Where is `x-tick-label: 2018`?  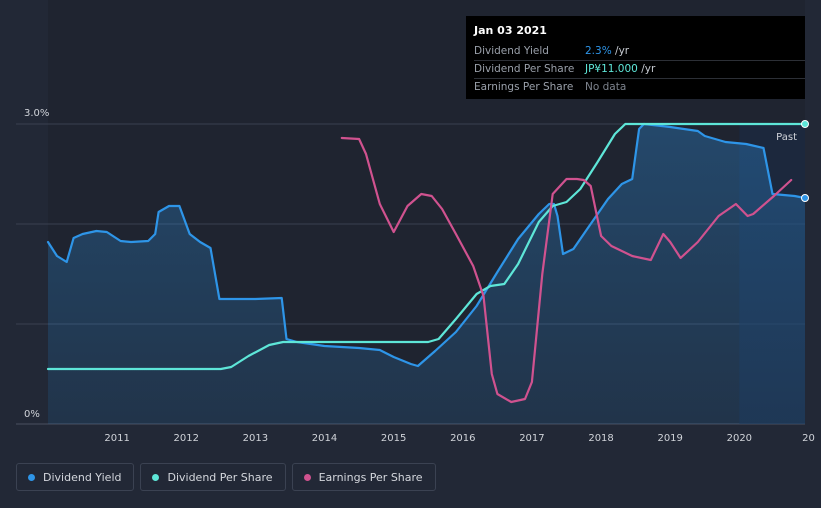 x-tick-label: 2018 is located at coordinates (600, 438).